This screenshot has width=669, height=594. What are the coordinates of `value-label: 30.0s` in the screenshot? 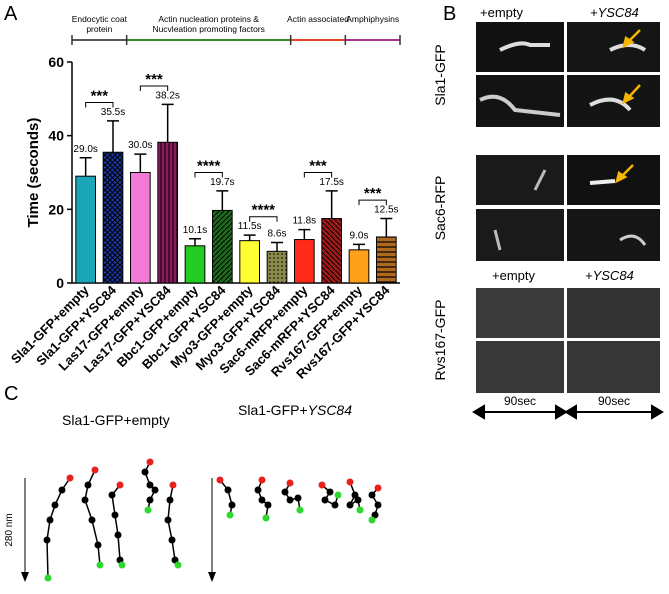 It's located at (140, 145).